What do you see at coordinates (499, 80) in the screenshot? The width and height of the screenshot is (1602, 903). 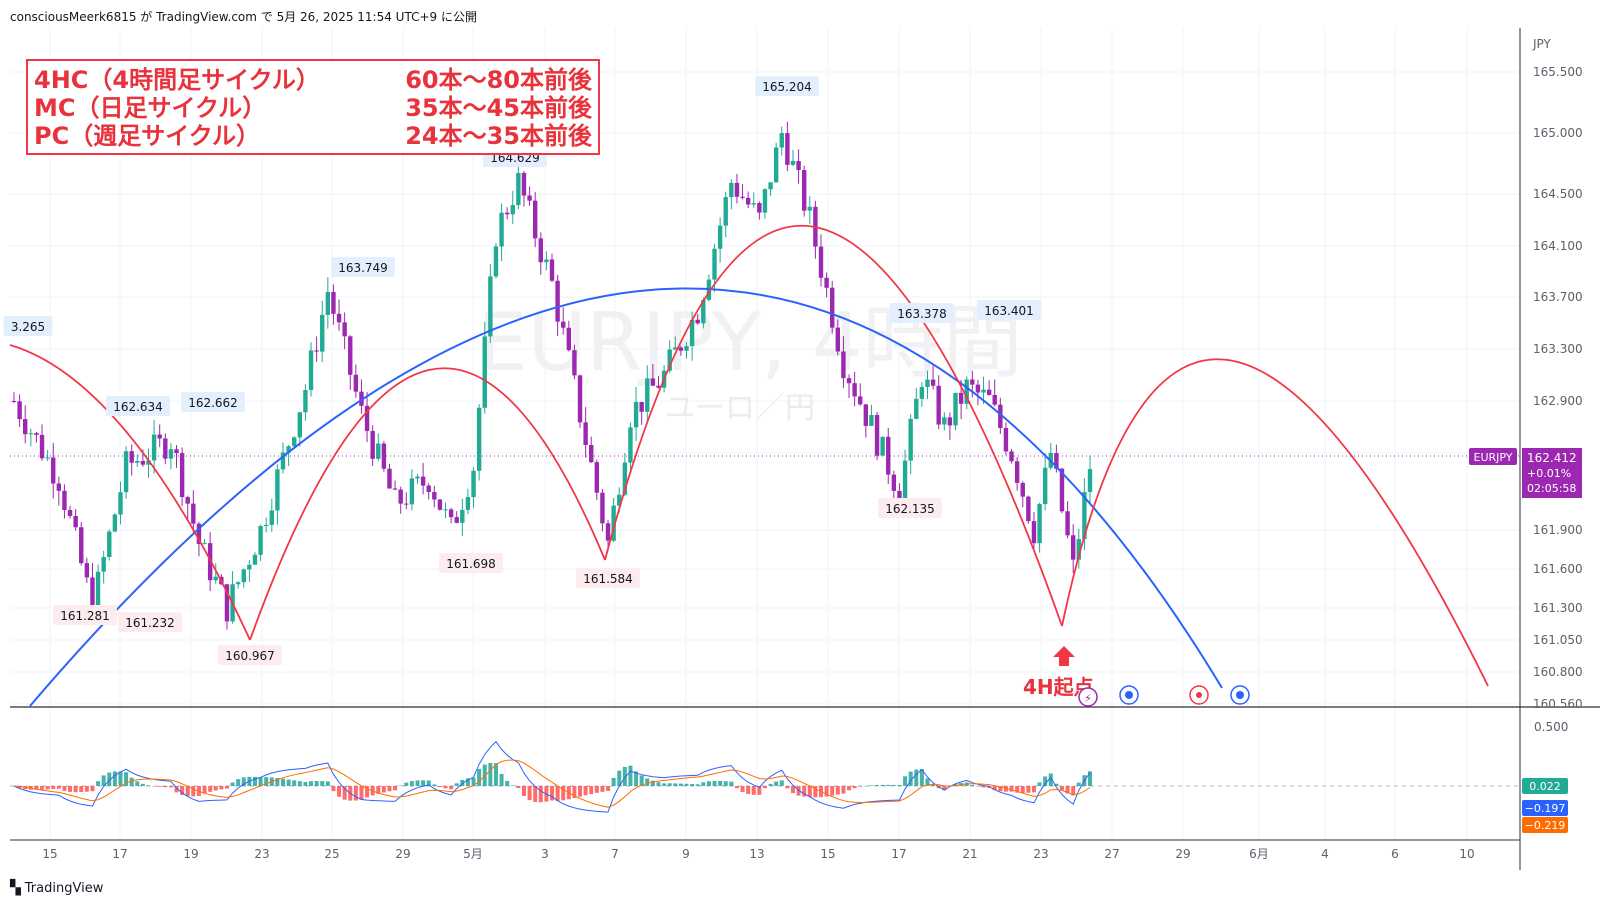 I see `cycle-legend-value: 60本～80本前後` at bounding box center [499, 80].